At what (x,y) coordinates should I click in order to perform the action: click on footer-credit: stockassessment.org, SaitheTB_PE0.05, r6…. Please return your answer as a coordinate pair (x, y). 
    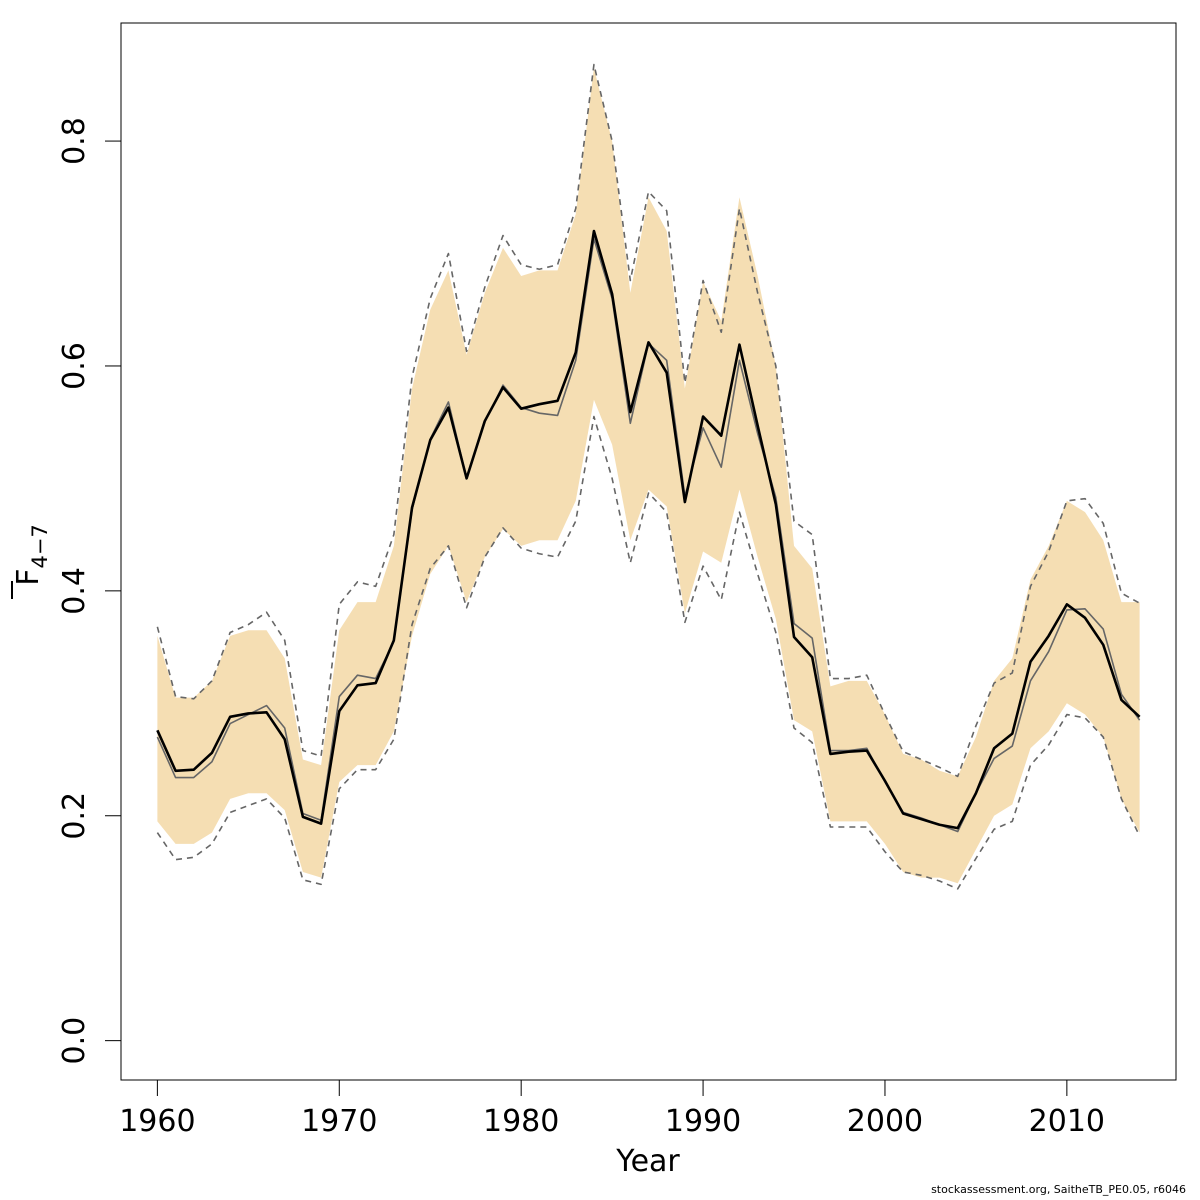
    Looking at the image, I should click on (1058, 1189).